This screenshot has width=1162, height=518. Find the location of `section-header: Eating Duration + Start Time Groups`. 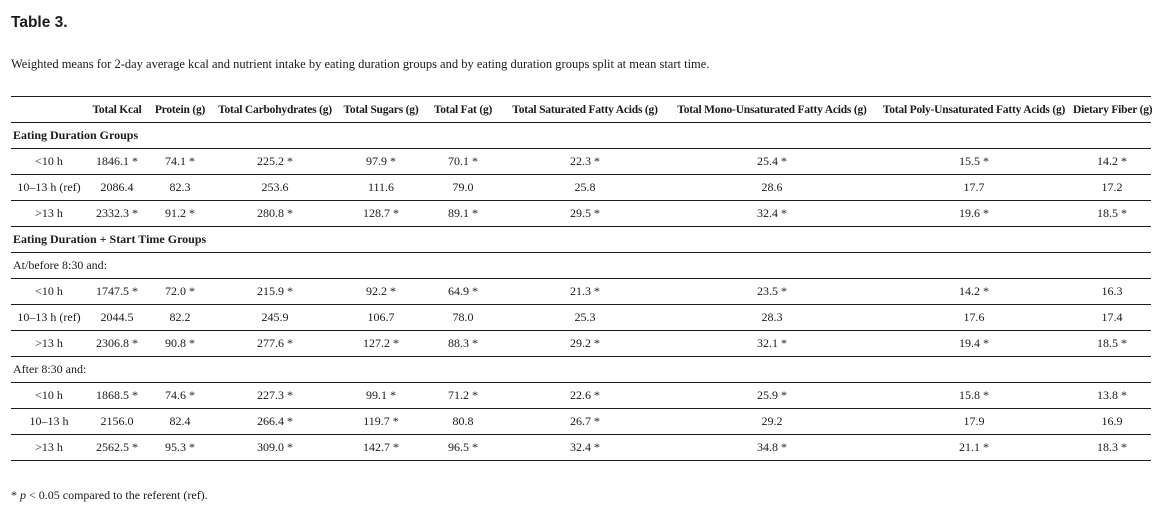

section-header: Eating Duration + Start Time Groups is located at coordinates (581, 239).